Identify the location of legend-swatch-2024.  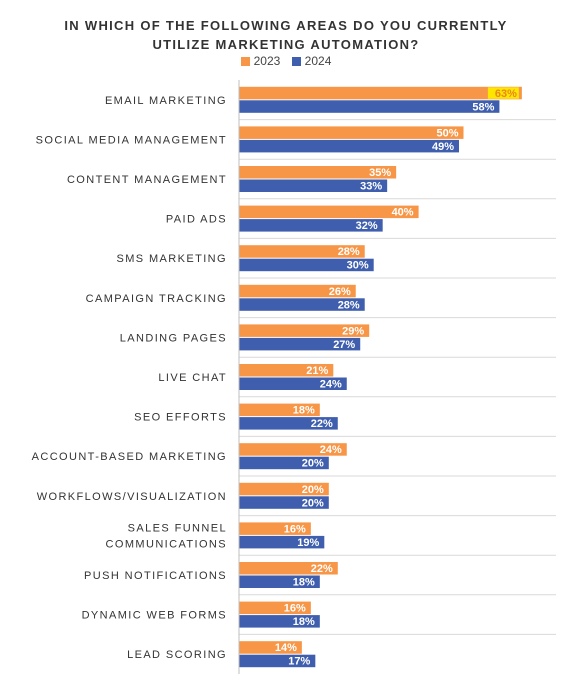
(296, 61).